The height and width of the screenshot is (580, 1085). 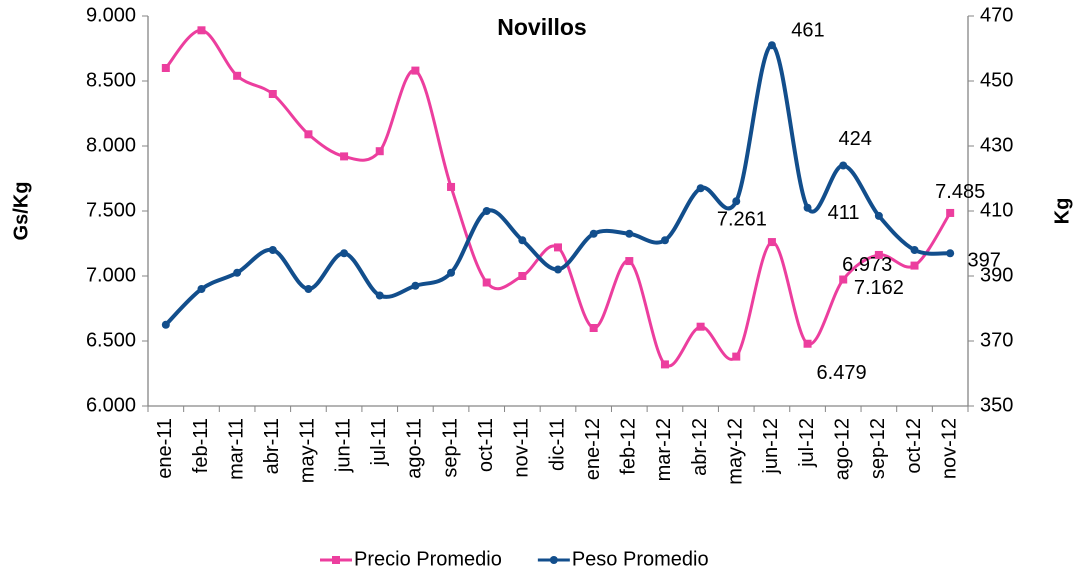 I want to click on x-tick-label: sep-12, so click(x=878, y=448).